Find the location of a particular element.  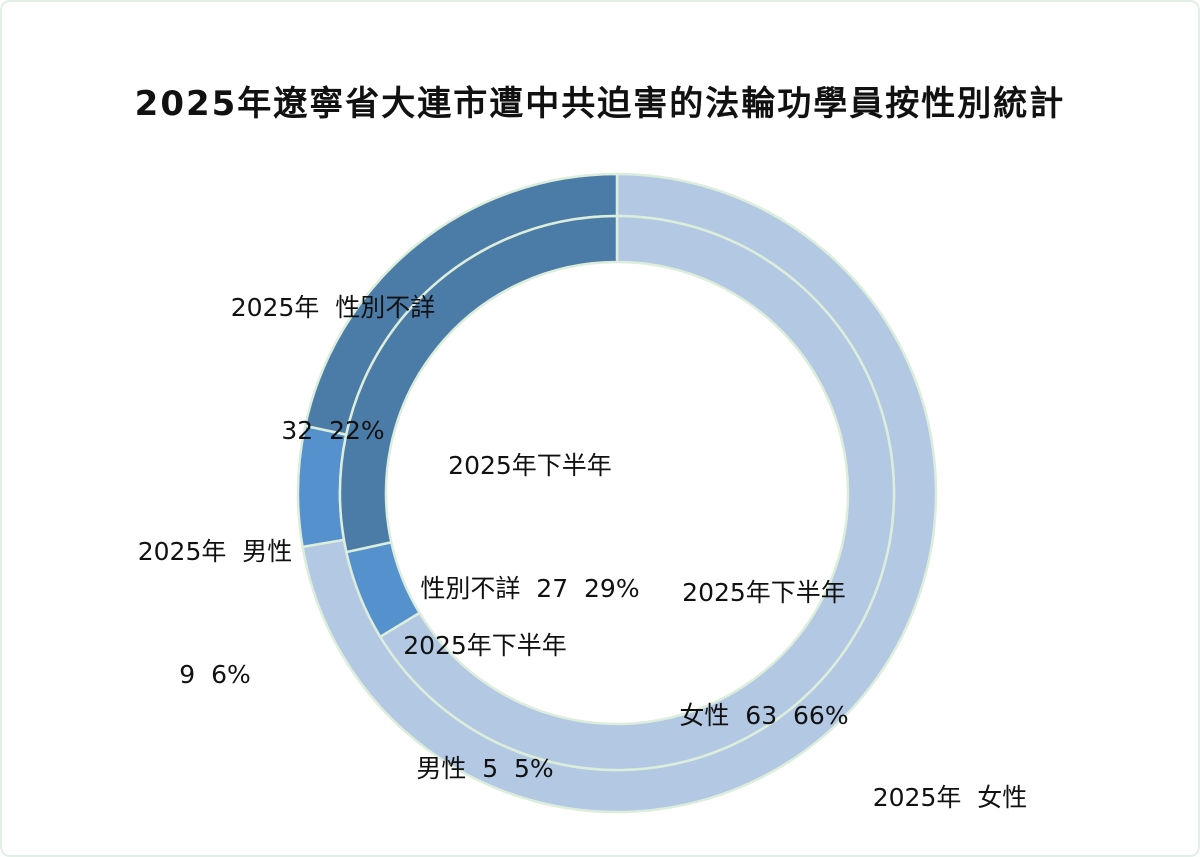

label-value: 9 6% is located at coordinates (215, 674).